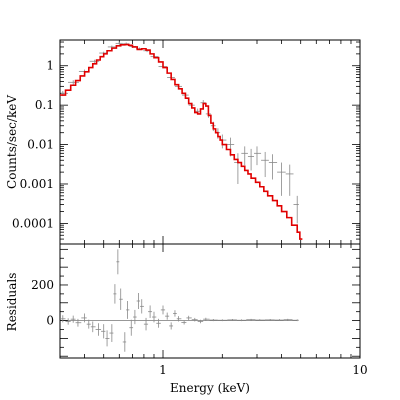  What do you see at coordinates (12, 142) in the screenshot?
I see `spectrum-y-axis-label: Counts/sec/keV` at bounding box center [12, 142].